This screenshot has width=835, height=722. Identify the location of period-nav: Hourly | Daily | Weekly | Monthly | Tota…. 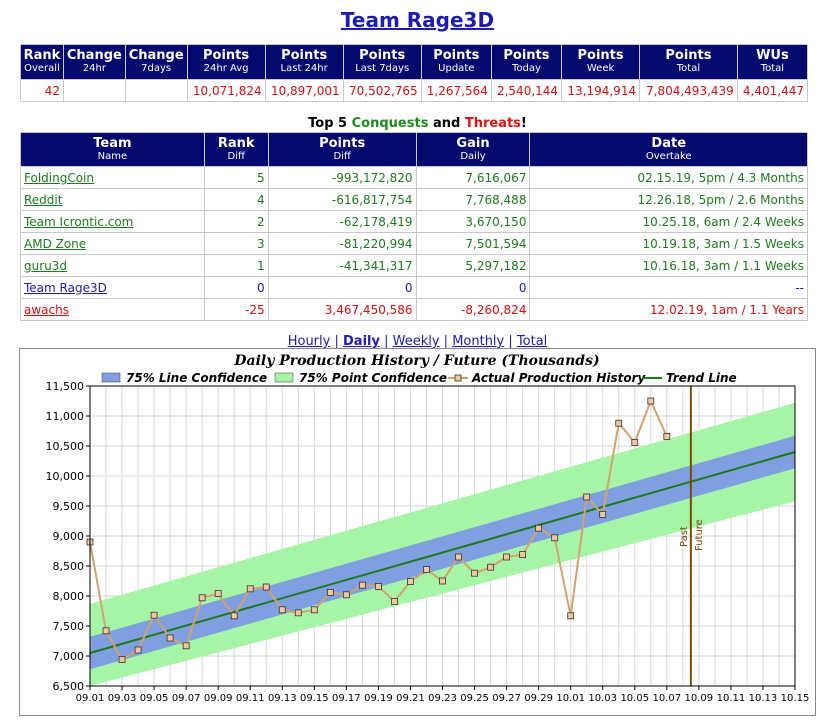
(417, 341).